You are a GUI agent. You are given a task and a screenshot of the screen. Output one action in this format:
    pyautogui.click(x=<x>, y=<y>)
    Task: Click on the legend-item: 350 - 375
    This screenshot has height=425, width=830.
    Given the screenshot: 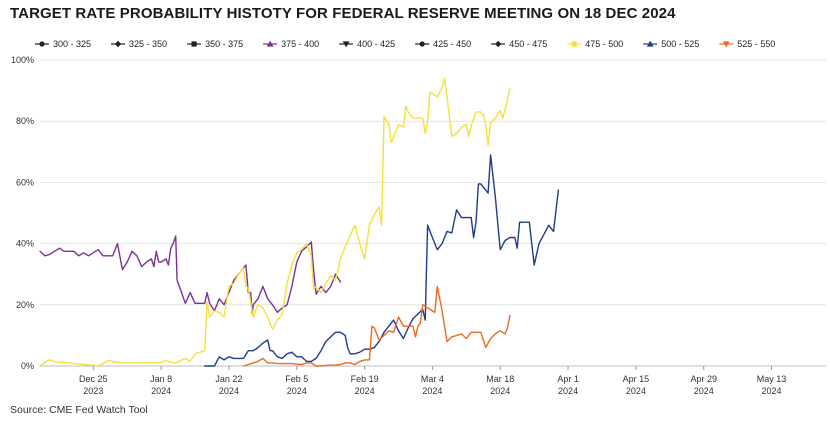 What is the action you would take?
    pyautogui.click(x=215, y=44)
    